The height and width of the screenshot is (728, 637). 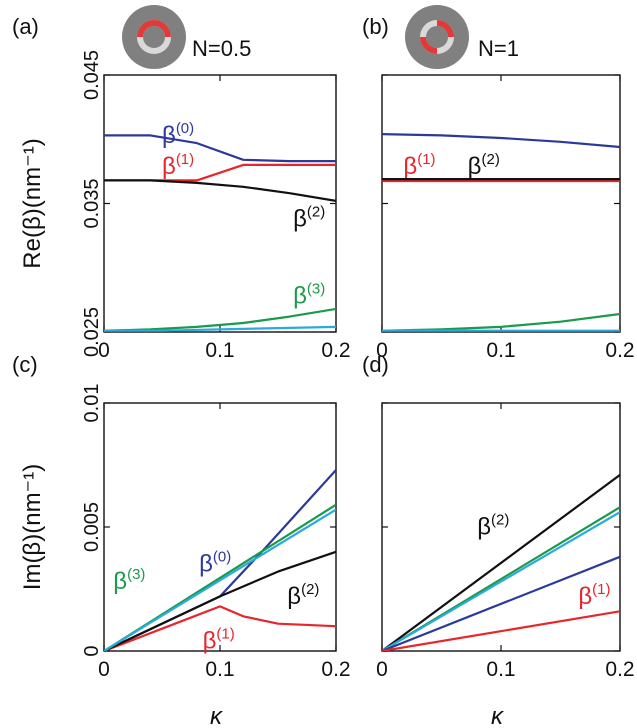 I want to click on panel-label: (a), so click(x=25, y=26).